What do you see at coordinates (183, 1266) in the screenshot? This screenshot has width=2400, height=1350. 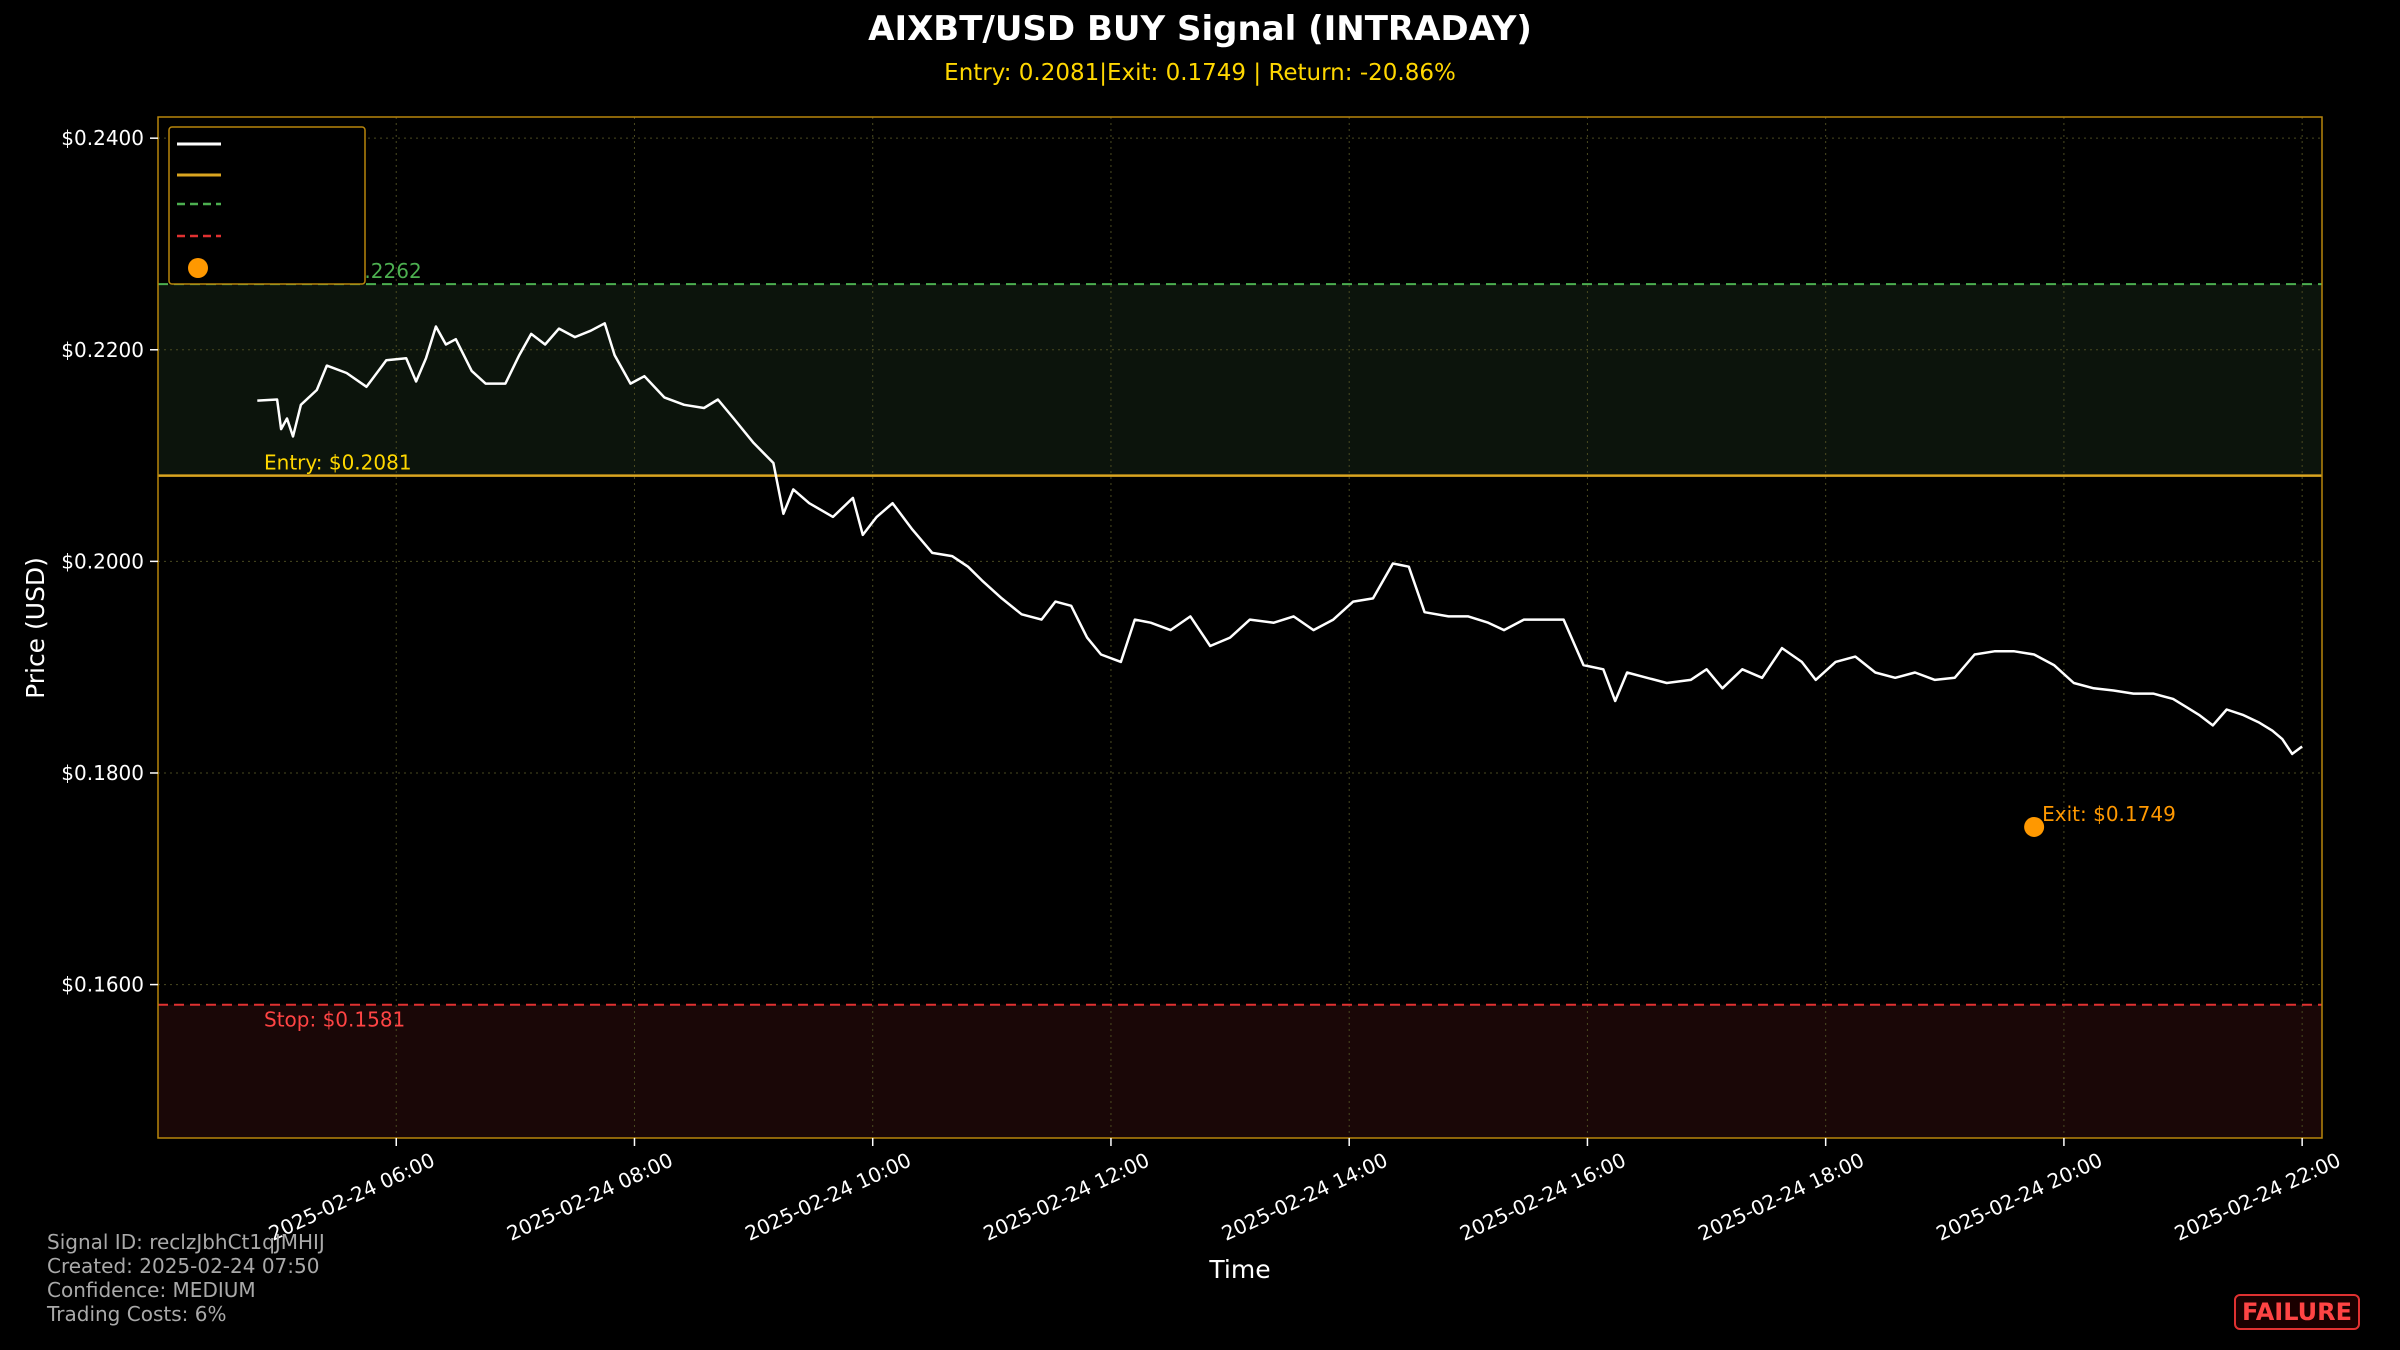 I see `created-text: Created: 2025-02-24 07:50` at bounding box center [183, 1266].